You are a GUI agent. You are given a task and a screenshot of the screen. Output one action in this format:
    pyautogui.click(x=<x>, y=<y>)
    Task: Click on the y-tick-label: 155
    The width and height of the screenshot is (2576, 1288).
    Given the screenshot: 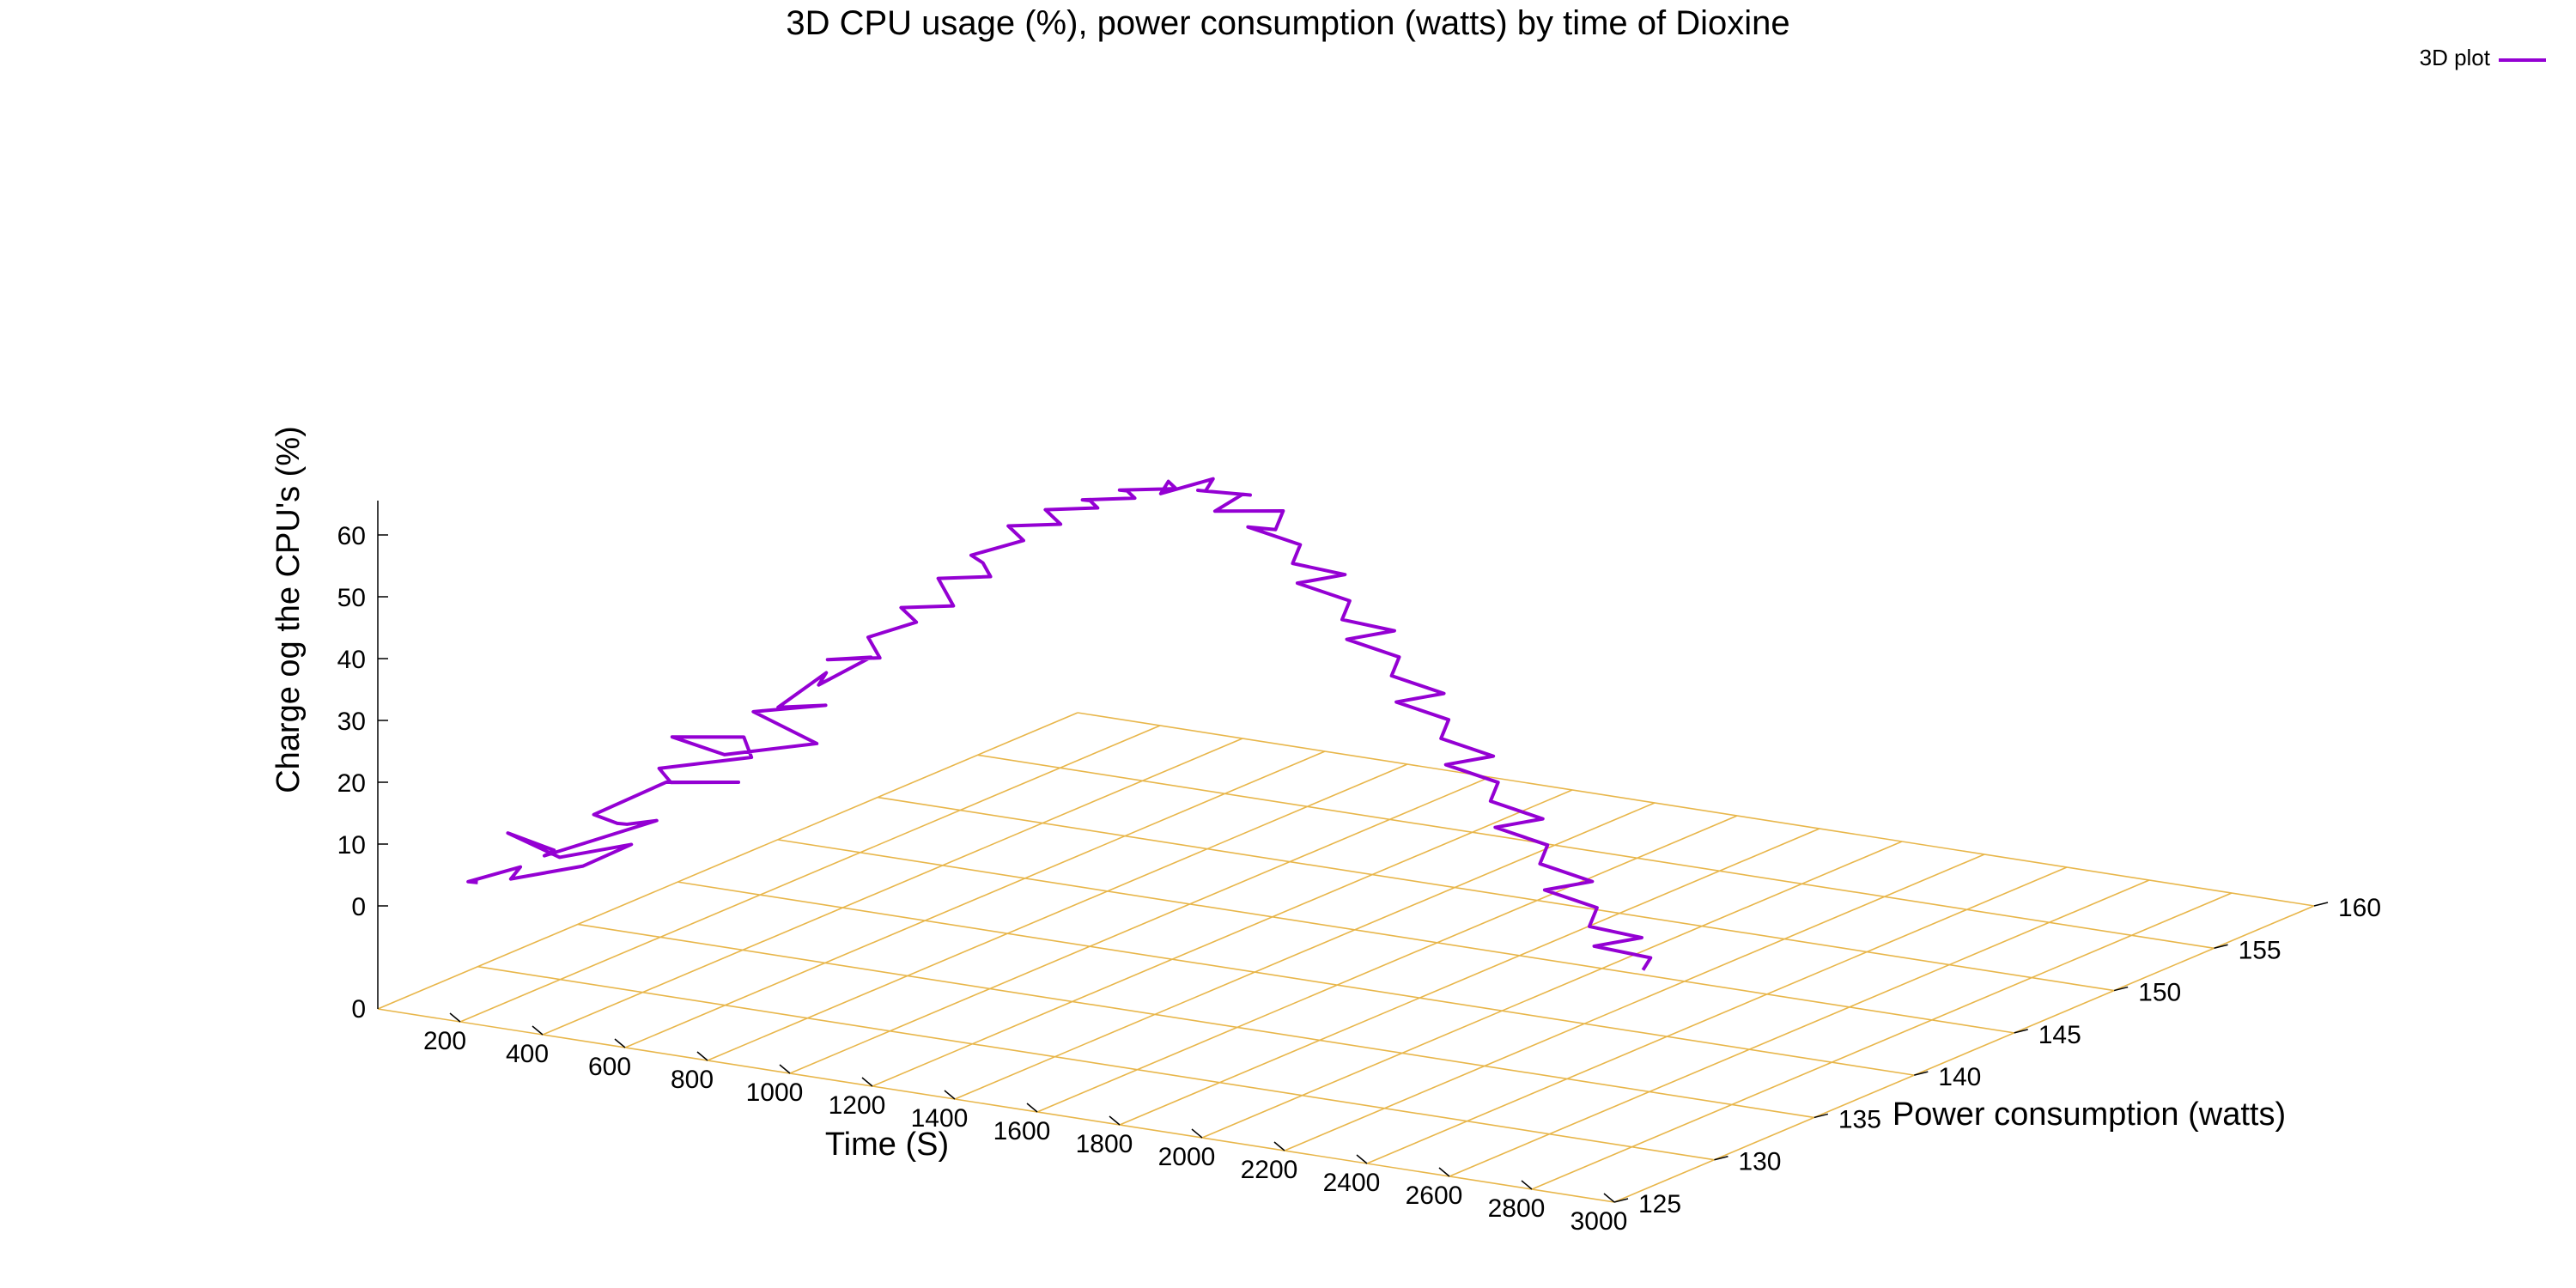 What is the action you would take?
    pyautogui.click(x=2260, y=950)
    